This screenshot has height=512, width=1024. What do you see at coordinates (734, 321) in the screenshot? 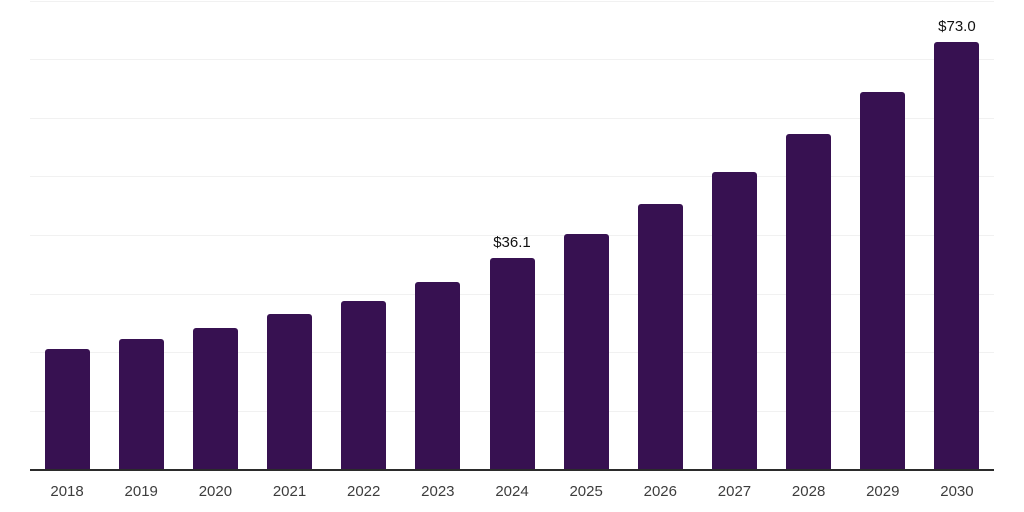
I see `bar-2027` at bounding box center [734, 321].